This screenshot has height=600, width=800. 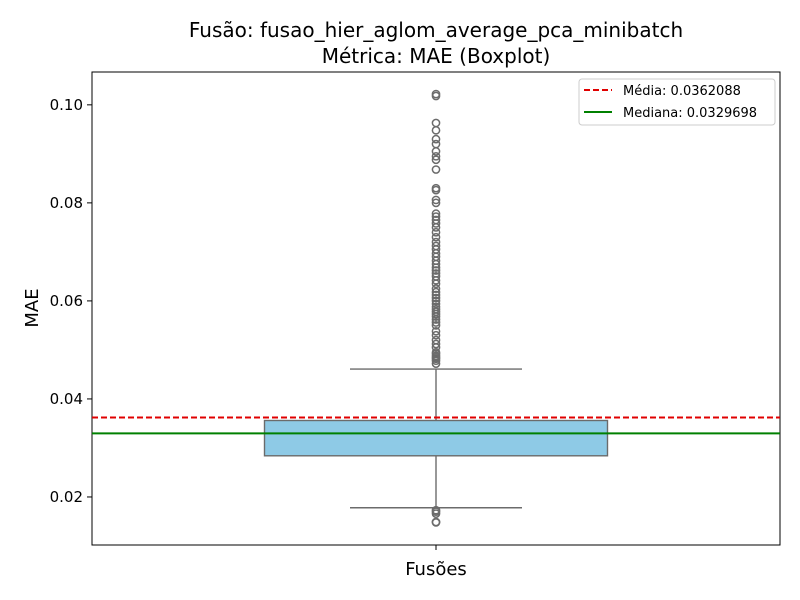 I want to click on y-tick-label: 0.02, so click(x=66, y=497).